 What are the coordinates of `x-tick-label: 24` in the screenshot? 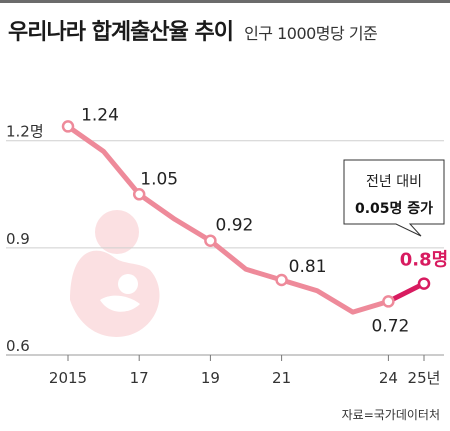 It's located at (388, 378).